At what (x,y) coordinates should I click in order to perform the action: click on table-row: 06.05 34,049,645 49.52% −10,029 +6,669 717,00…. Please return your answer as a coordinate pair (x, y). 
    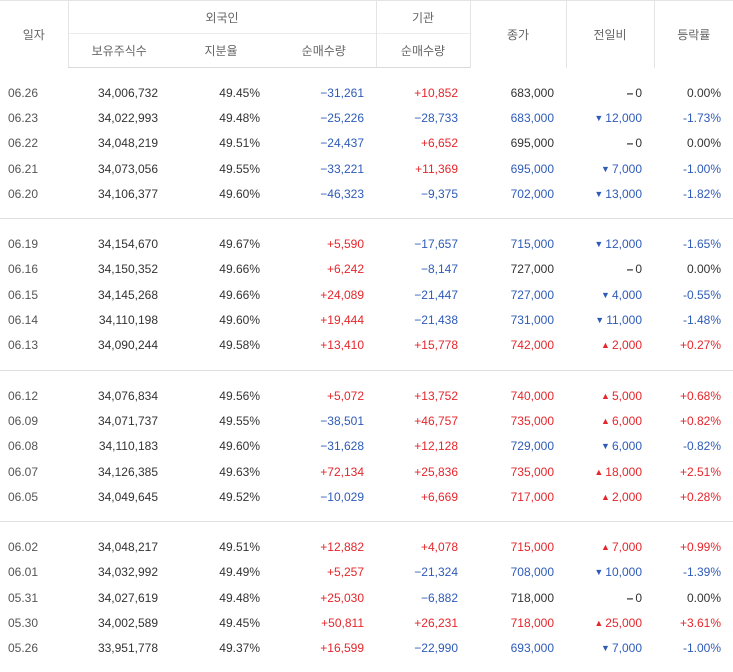
    Looking at the image, I should click on (366, 496).